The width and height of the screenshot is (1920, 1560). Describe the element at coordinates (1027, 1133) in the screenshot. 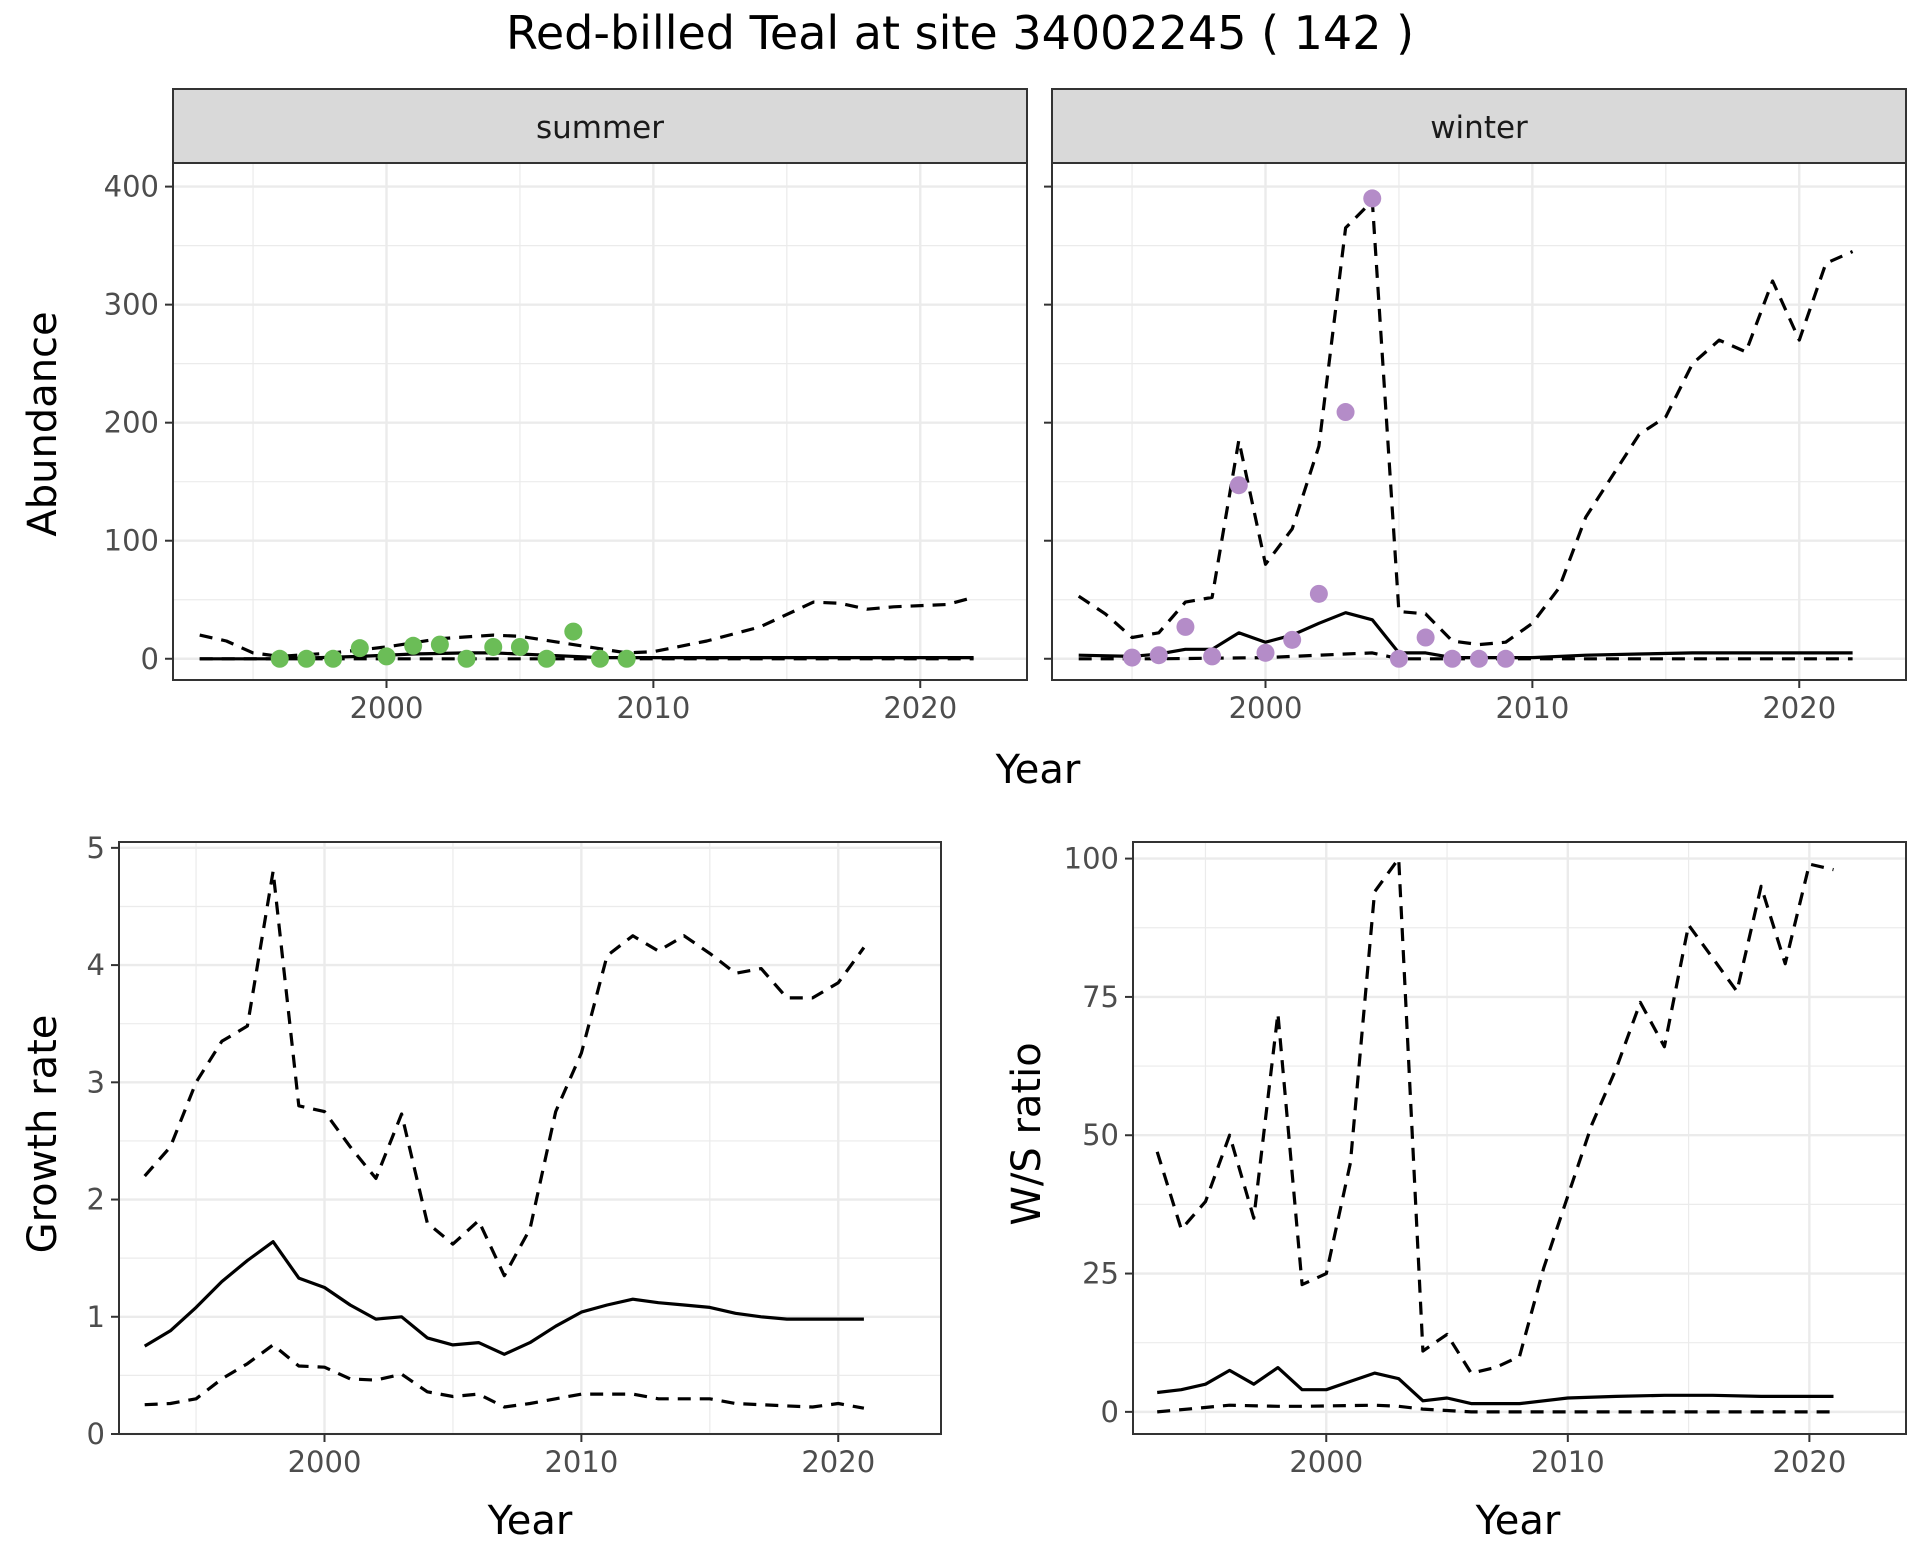

I see `ws-y-axis-label: W/S ratio` at that location.